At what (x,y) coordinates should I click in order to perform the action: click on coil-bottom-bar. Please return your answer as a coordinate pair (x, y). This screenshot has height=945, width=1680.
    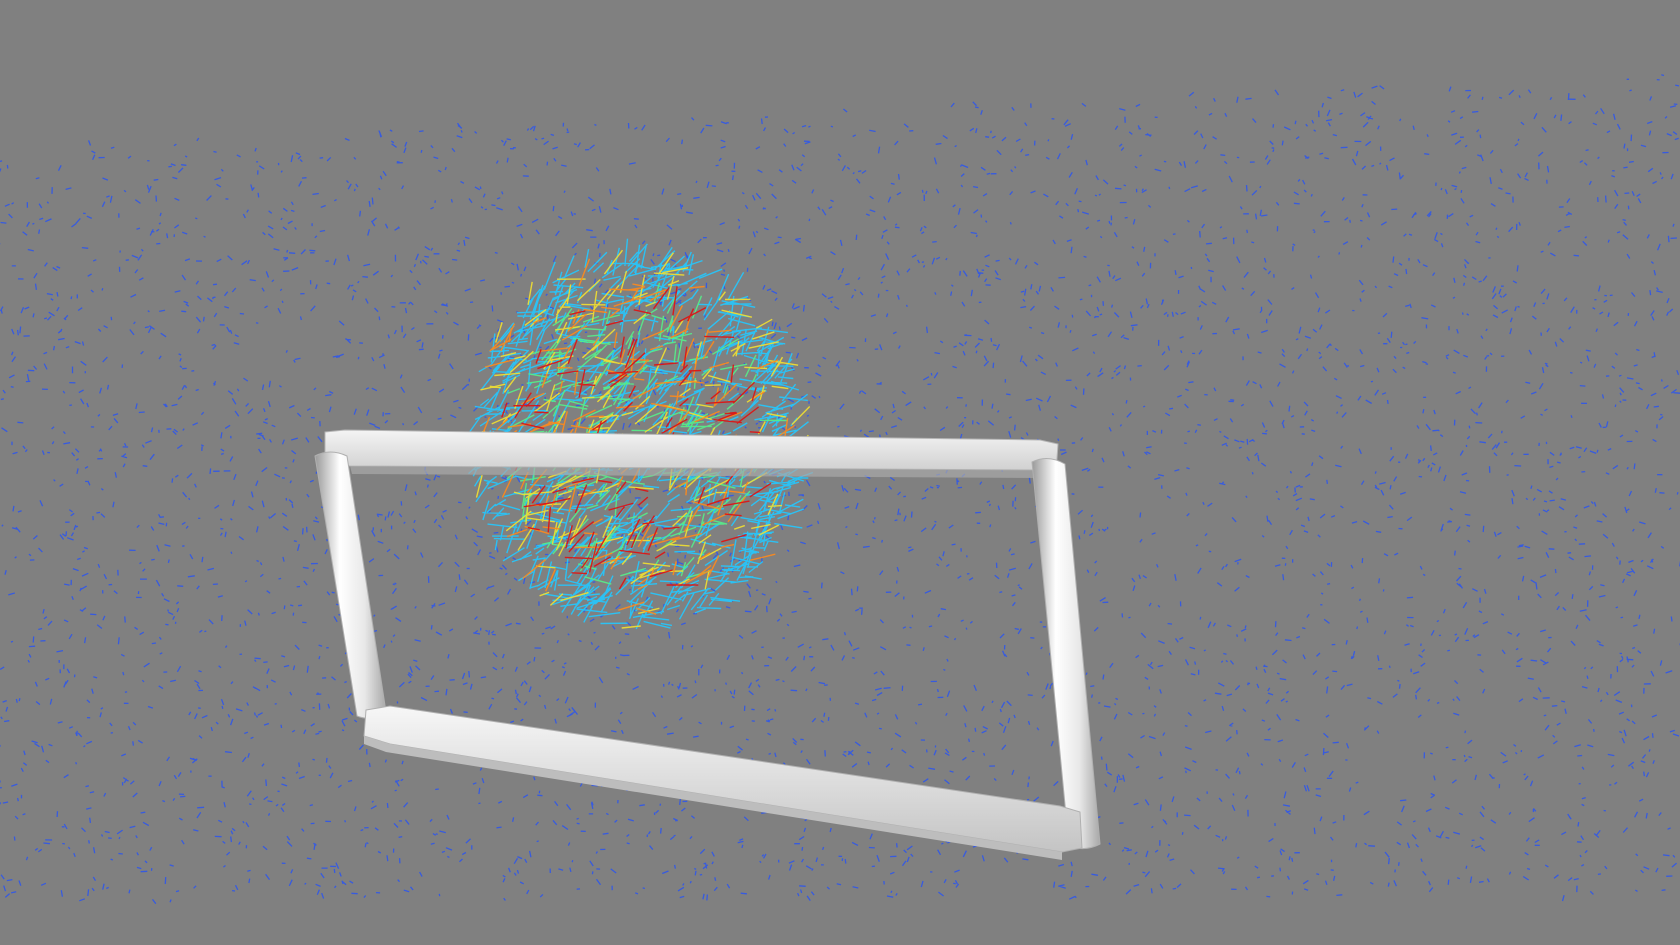
    Looking at the image, I should click on (723, 779).